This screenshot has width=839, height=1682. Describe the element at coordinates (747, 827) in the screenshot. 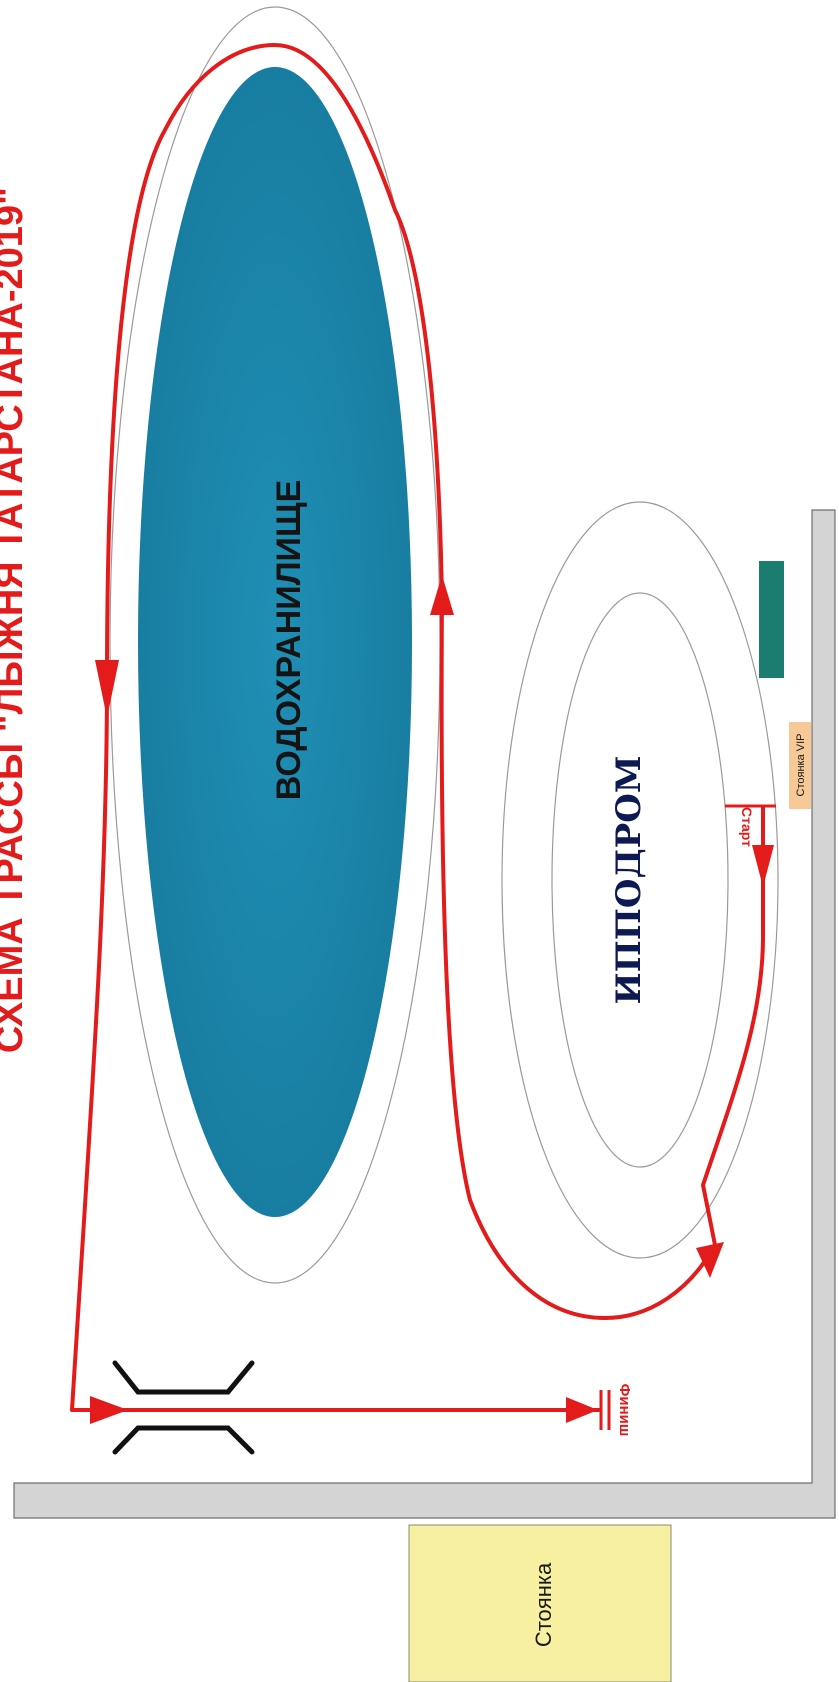

I see `start-label: Старт` at that location.